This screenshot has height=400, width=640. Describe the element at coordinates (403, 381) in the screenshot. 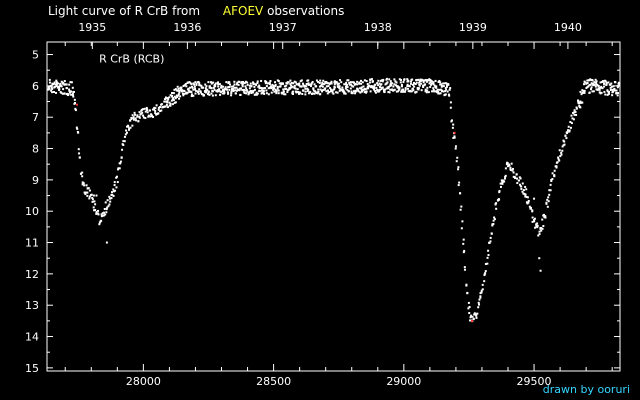

I see `x-tick-label: 29000` at that location.